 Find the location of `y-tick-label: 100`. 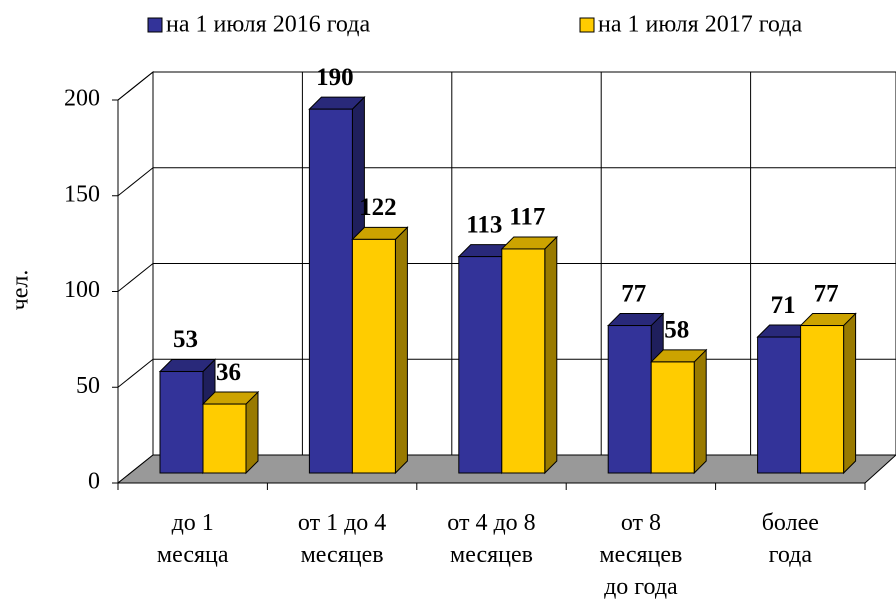

y-tick-label: 100 is located at coordinates (82, 290).